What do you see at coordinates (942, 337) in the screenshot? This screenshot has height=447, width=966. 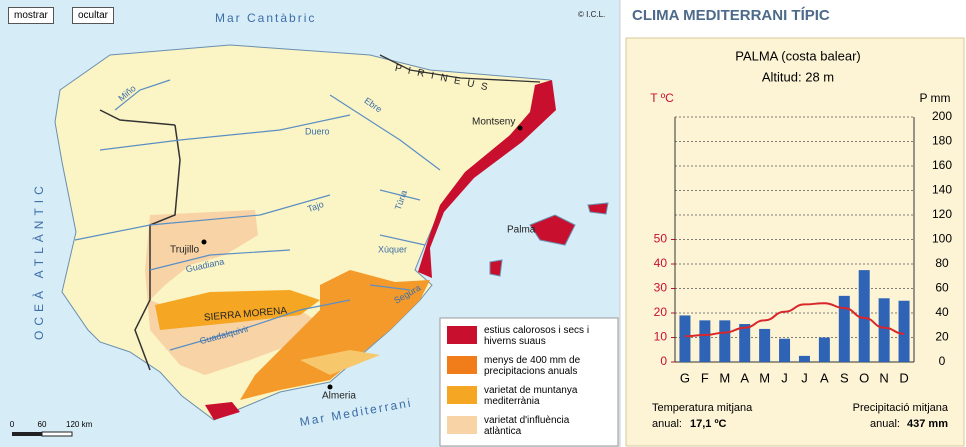 I see `p-tick-label: 20` at bounding box center [942, 337].